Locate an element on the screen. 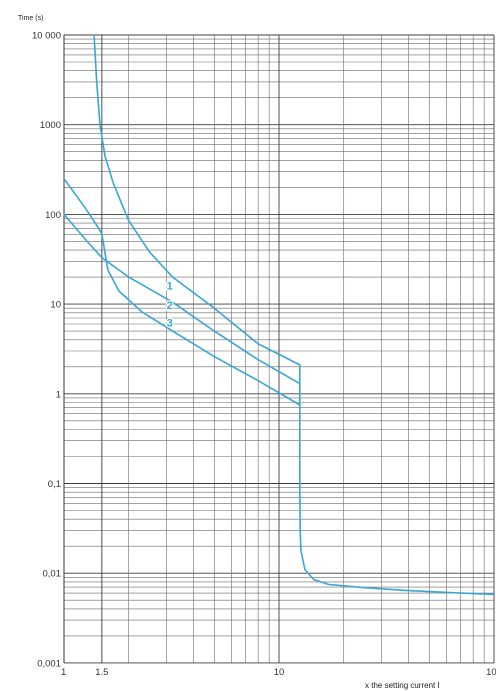 The image size is (496, 691). y-axis-title: Time (s) is located at coordinates (30, 18).